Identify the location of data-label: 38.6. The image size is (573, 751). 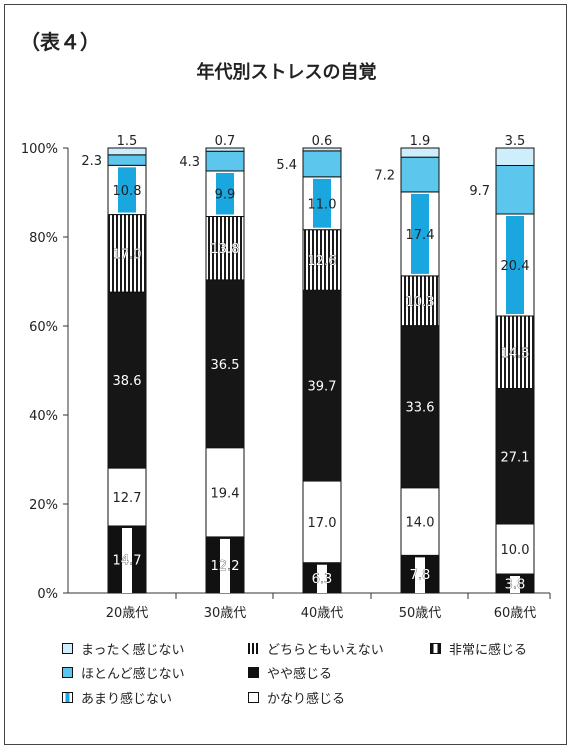
(127, 381).